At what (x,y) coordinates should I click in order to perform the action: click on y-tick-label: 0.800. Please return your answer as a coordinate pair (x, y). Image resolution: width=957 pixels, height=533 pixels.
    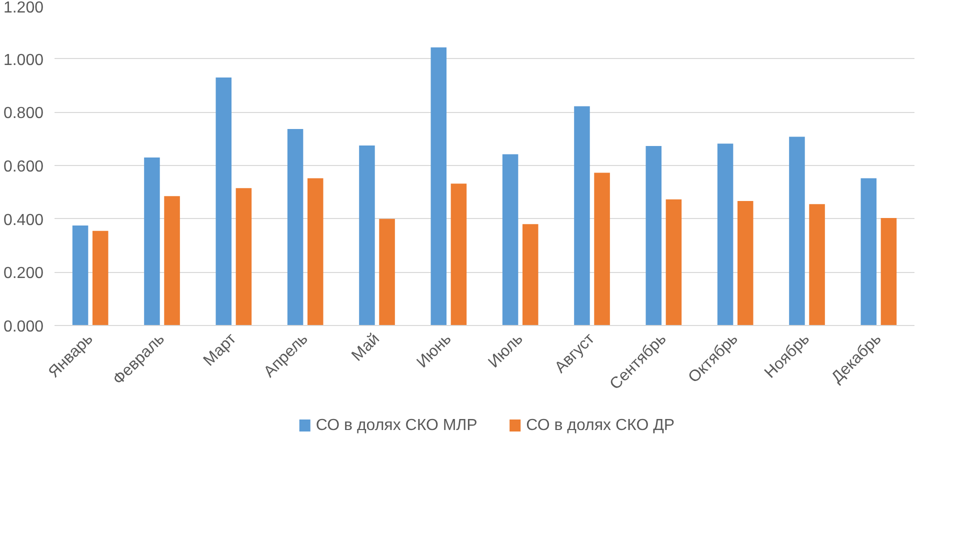
    Looking at the image, I should click on (23, 113).